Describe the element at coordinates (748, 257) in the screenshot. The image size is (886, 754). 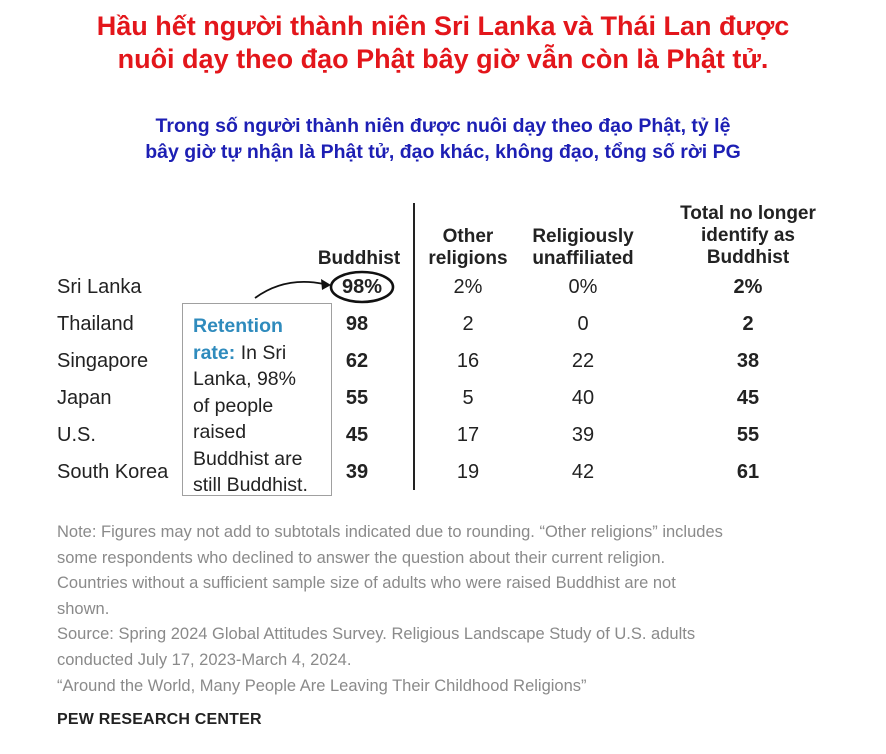
I see `header-total-line-3: Buddhist` at that location.